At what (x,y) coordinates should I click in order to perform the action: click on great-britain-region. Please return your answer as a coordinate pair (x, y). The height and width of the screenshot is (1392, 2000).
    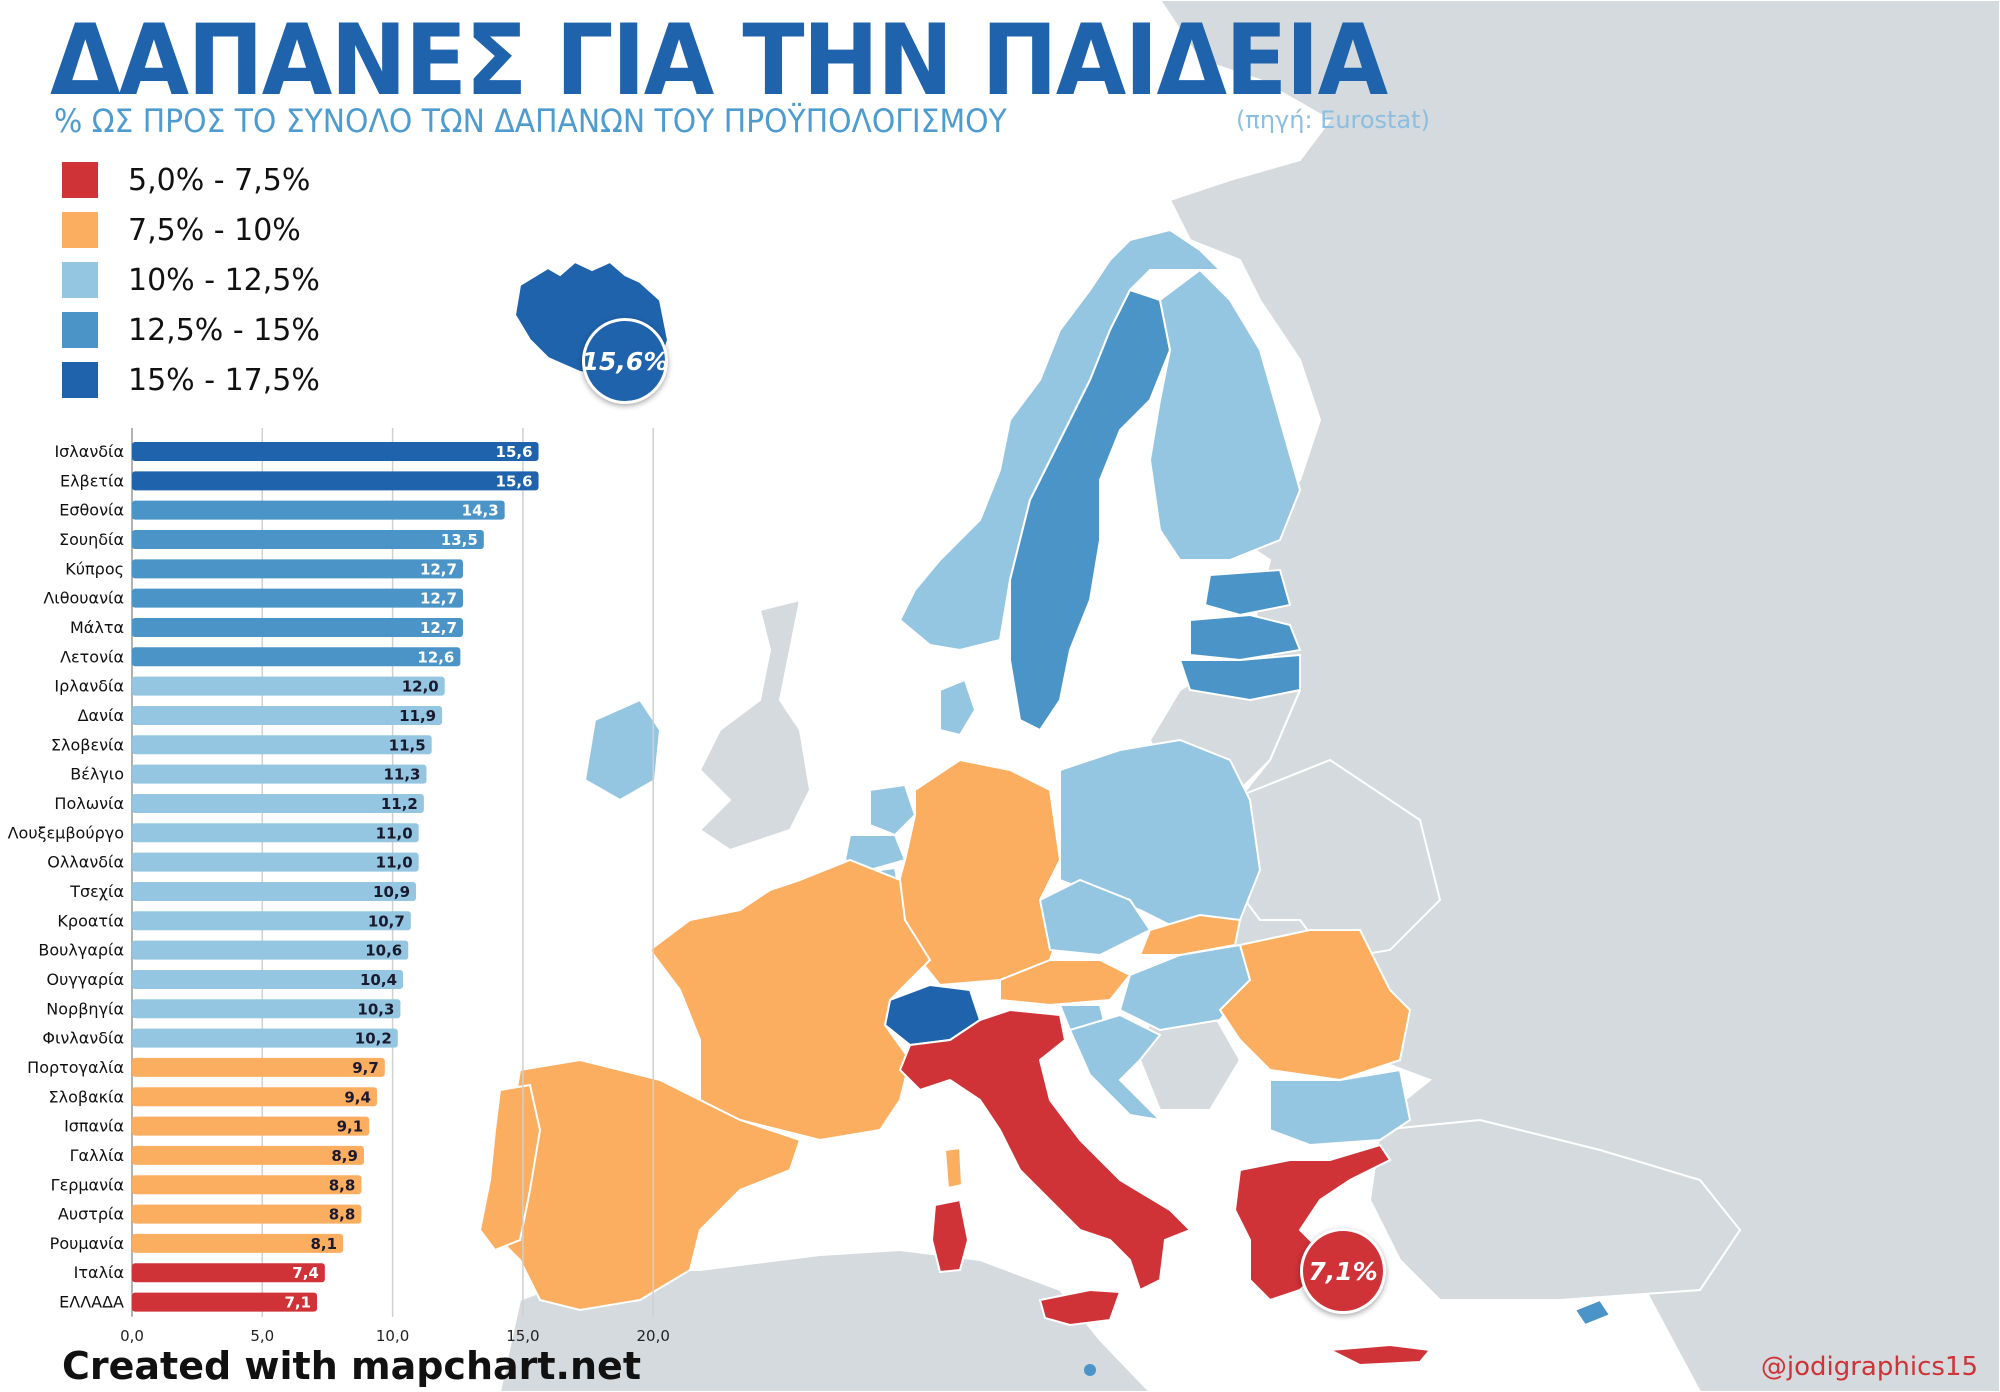
    Looking at the image, I should click on (755, 725).